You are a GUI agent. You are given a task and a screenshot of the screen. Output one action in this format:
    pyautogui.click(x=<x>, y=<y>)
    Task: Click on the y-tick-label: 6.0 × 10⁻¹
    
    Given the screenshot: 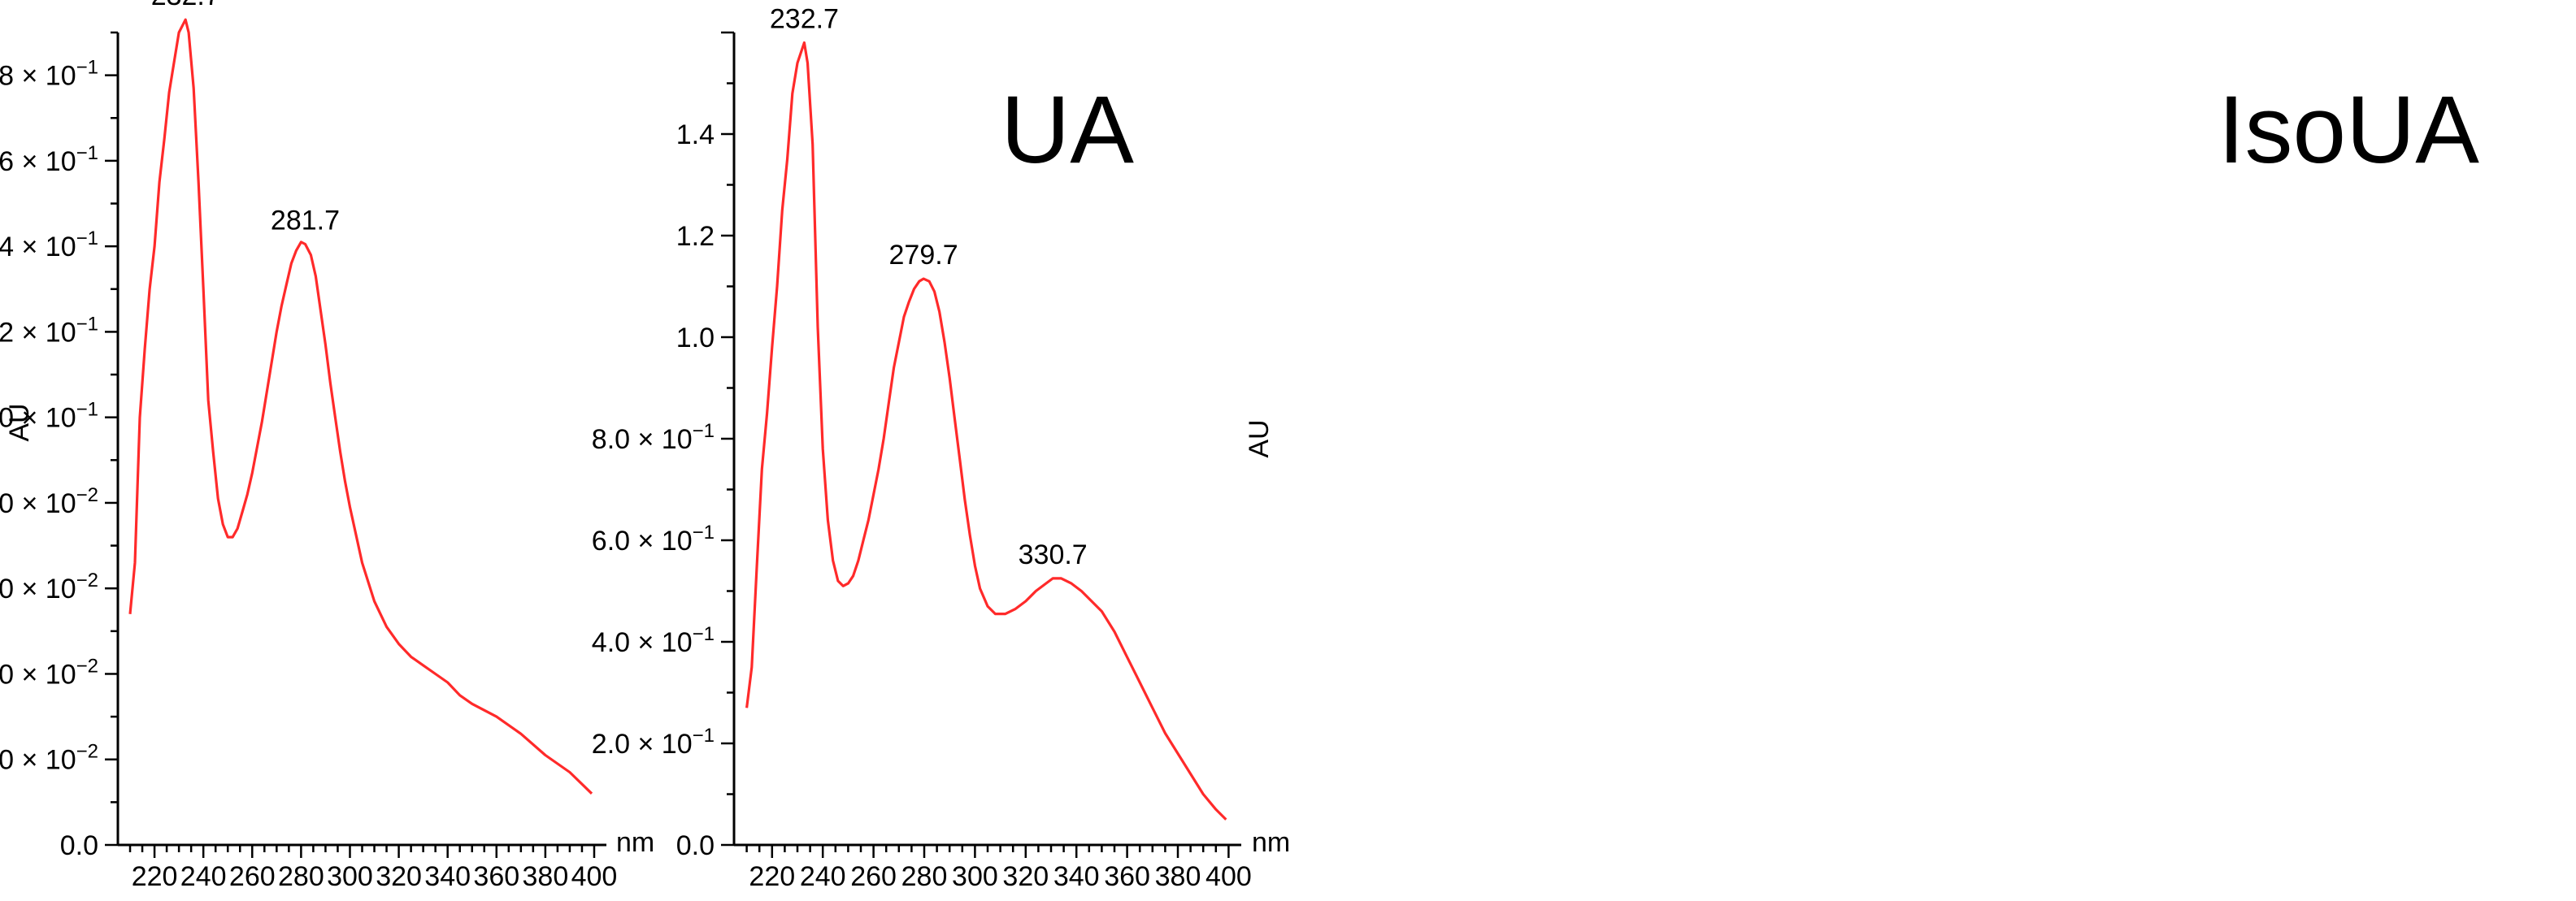 What is the action you would take?
    pyautogui.click(x=653, y=539)
    